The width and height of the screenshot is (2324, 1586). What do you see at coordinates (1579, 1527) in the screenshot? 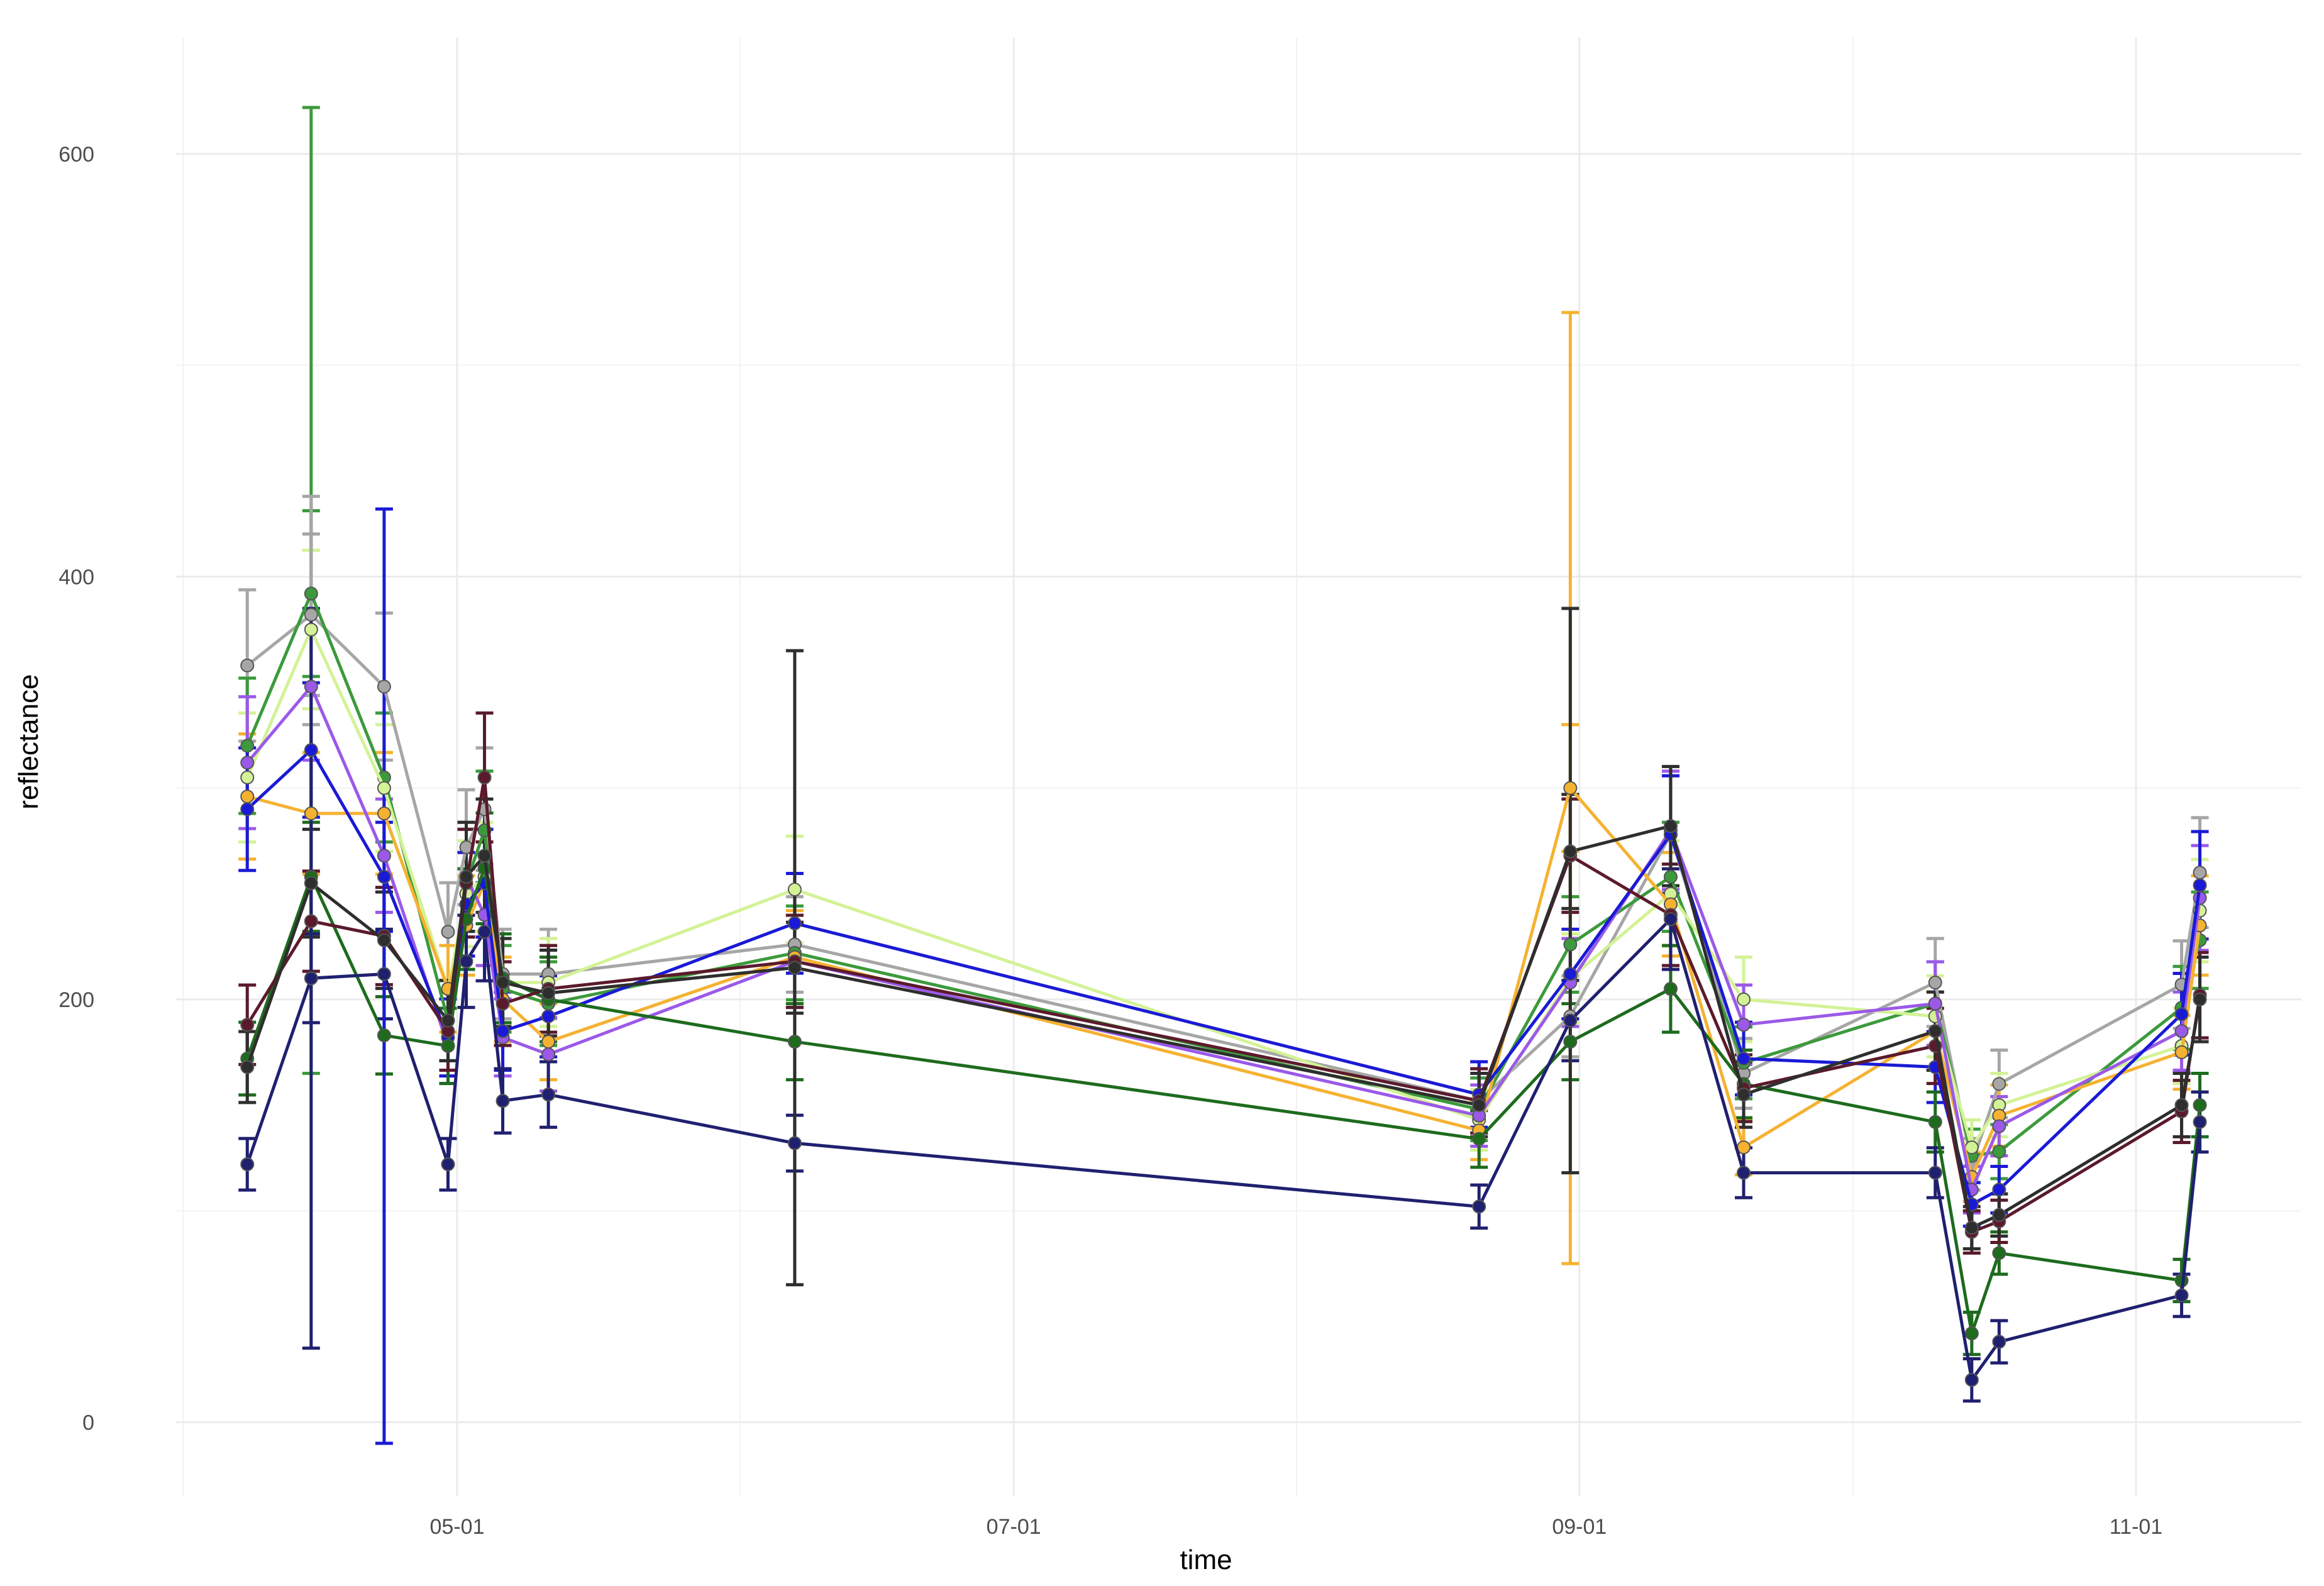
I see `x-tick-label: 09-01` at bounding box center [1579, 1527].